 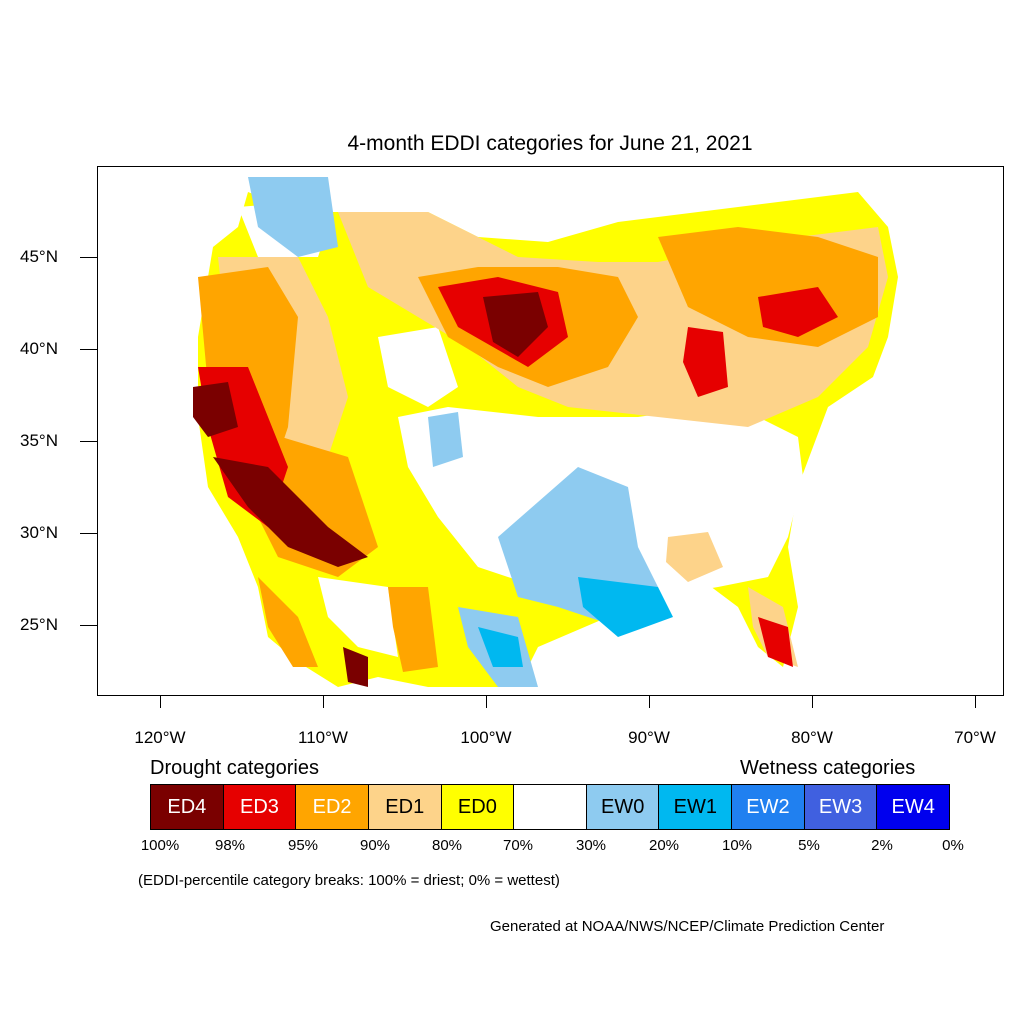 I want to click on legend-ed3: ED3, so click(x=260, y=807).